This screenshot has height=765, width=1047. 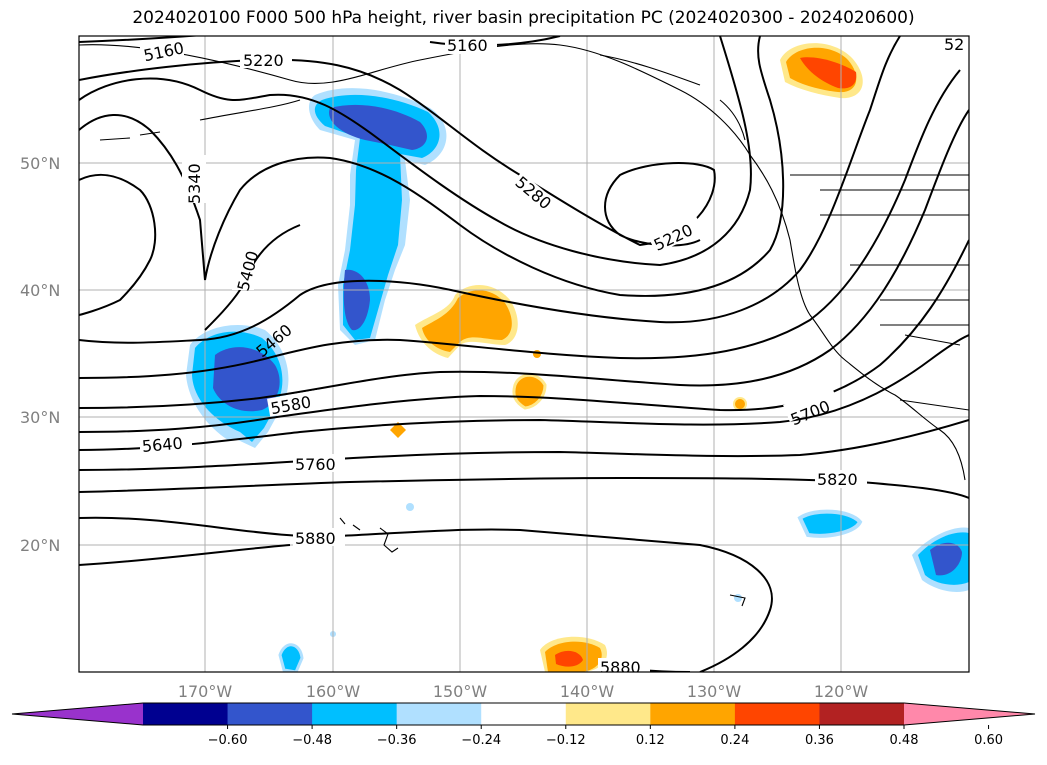 What do you see at coordinates (467, 321) in the screenshot?
I see `pos-shade-center-mid` at bounding box center [467, 321].